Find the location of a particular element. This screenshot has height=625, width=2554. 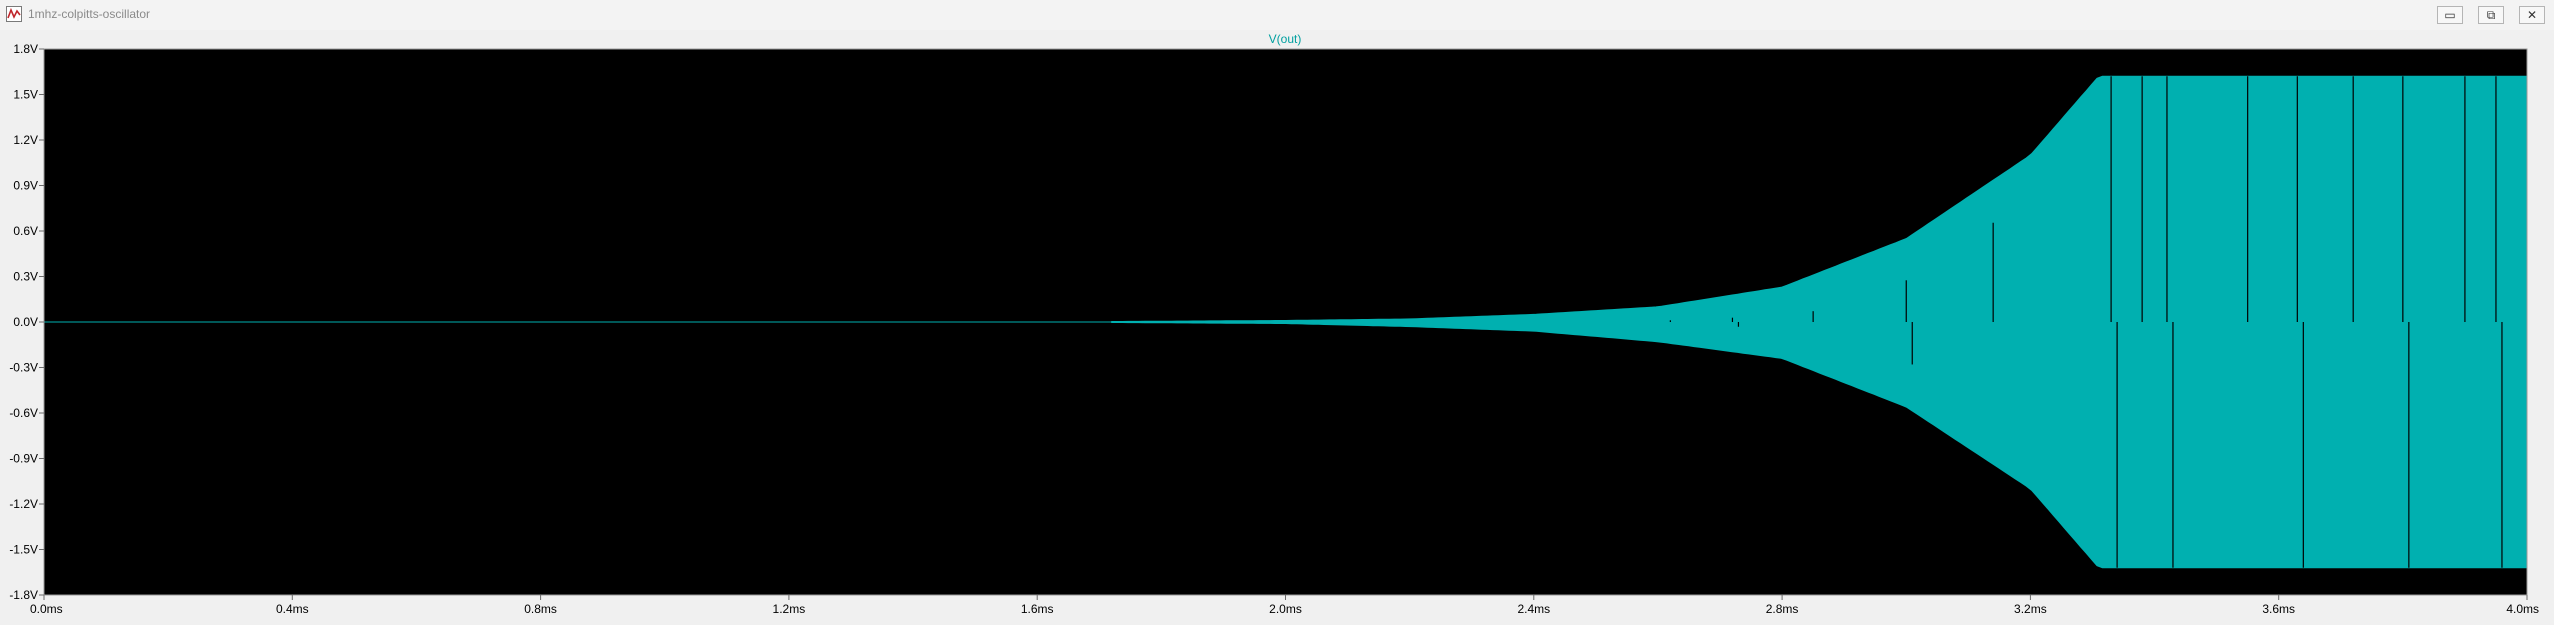

x-tick-label: 1.2ms is located at coordinates (789, 609).